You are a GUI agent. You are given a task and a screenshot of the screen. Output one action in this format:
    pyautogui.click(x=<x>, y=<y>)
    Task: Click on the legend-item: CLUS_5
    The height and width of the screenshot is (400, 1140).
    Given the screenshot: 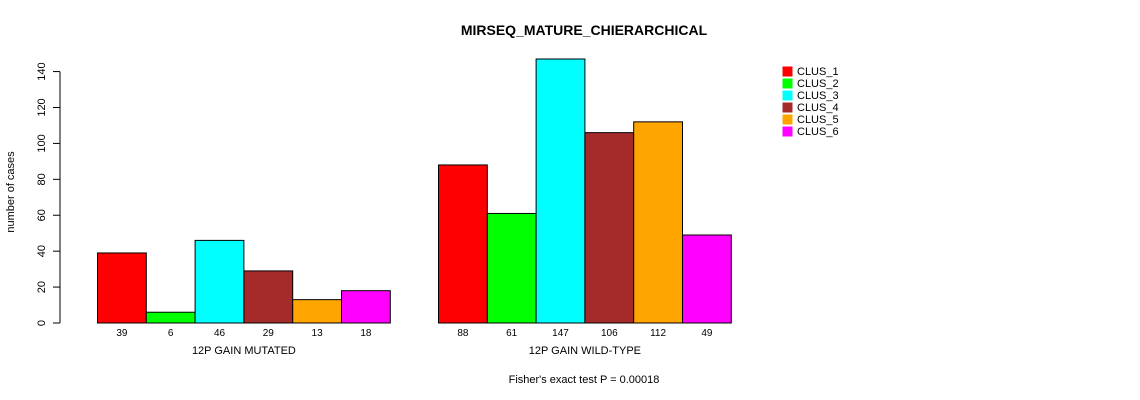 What is the action you would take?
    pyautogui.click(x=810, y=120)
    